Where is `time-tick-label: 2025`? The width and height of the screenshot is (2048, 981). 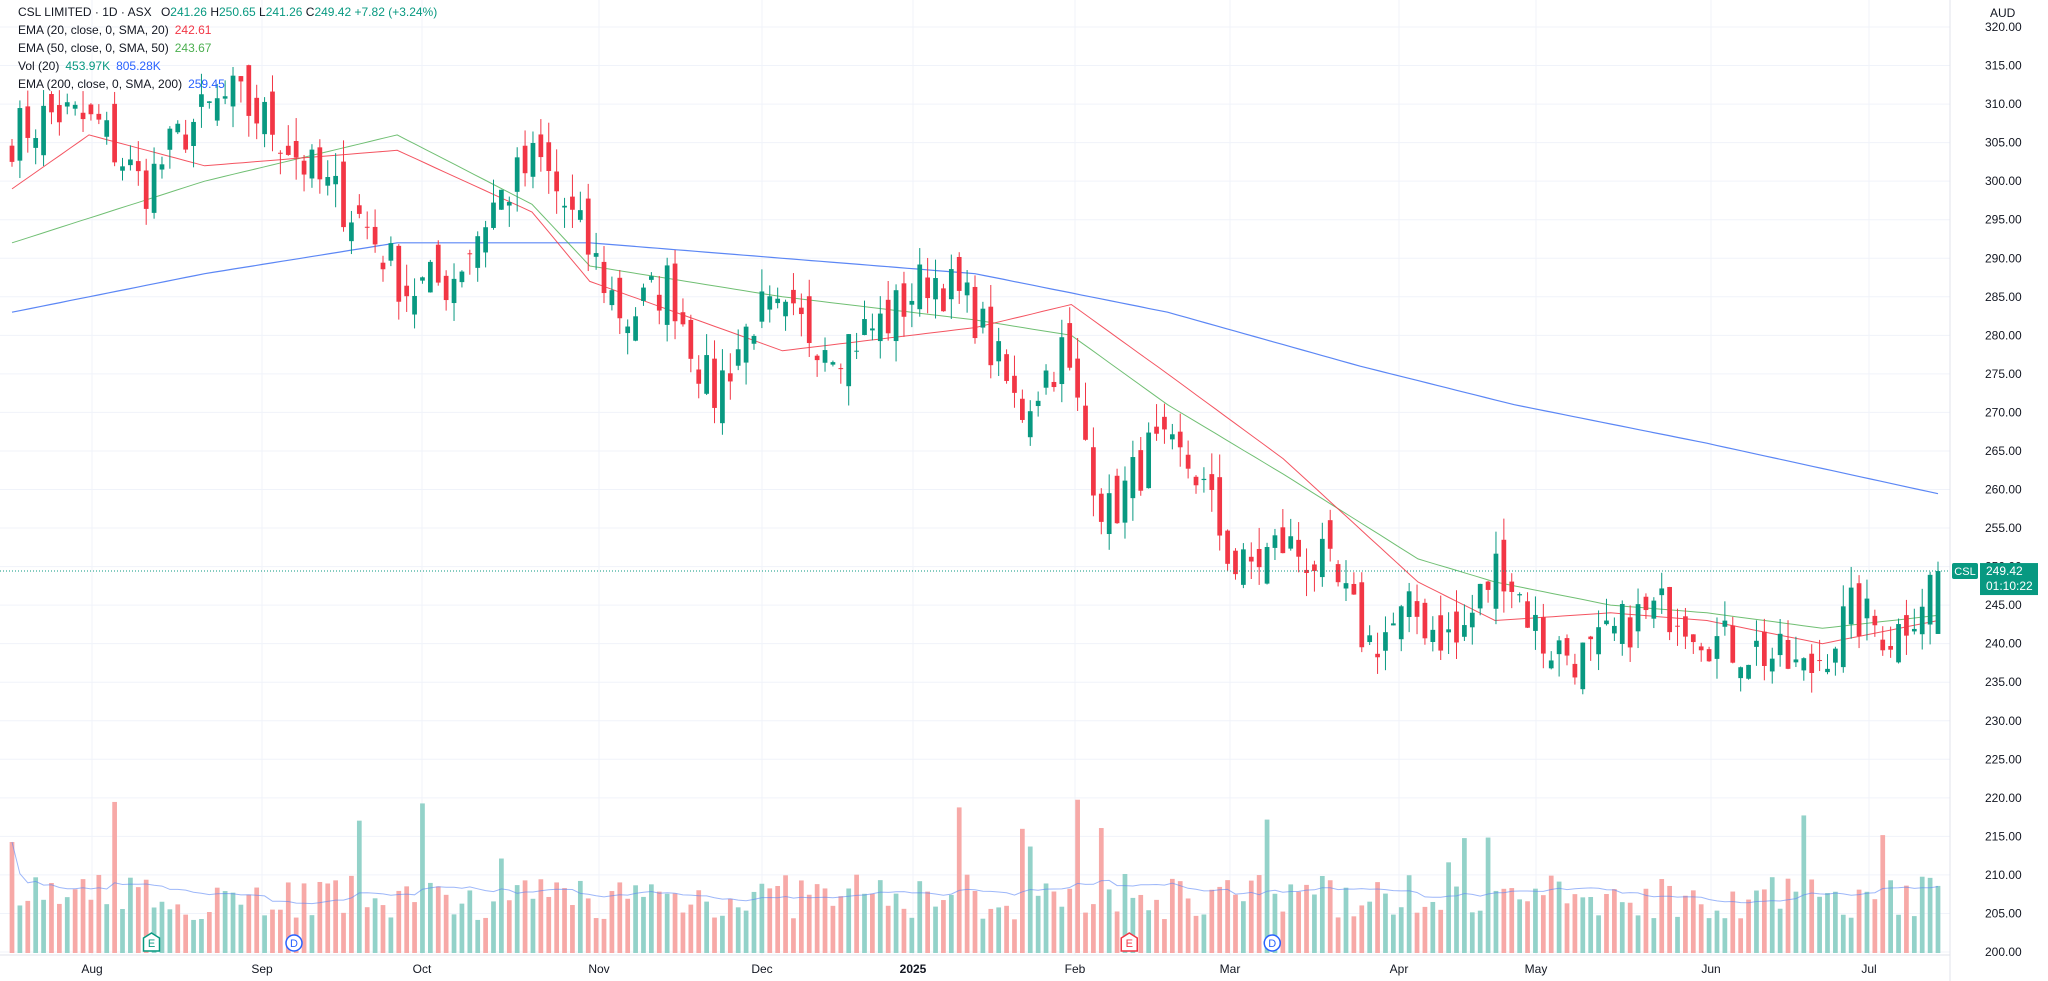 time-tick-label: 2025 is located at coordinates (913, 969).